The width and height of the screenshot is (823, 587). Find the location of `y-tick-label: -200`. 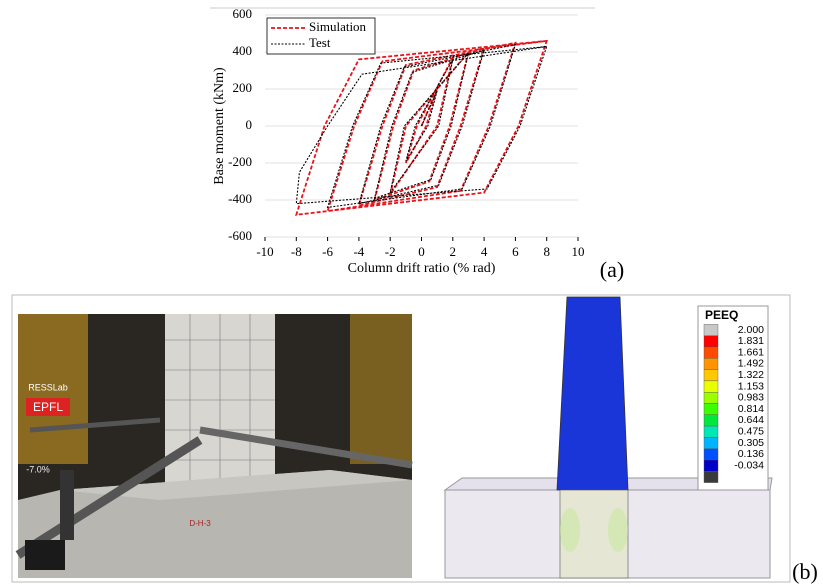

y-tick-label: -200 is located at coordinates (240, 161).